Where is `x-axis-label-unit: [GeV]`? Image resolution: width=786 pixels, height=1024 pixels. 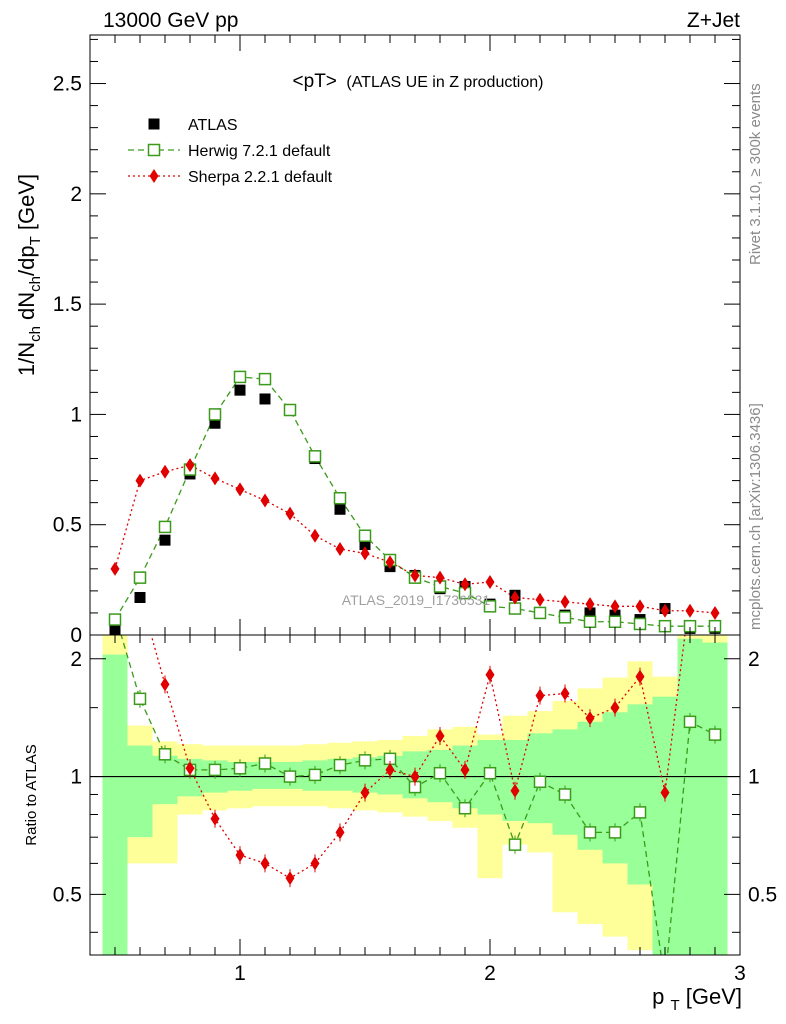 x-axis-label-unit: [GeV] is located at coordinates (714, 996).